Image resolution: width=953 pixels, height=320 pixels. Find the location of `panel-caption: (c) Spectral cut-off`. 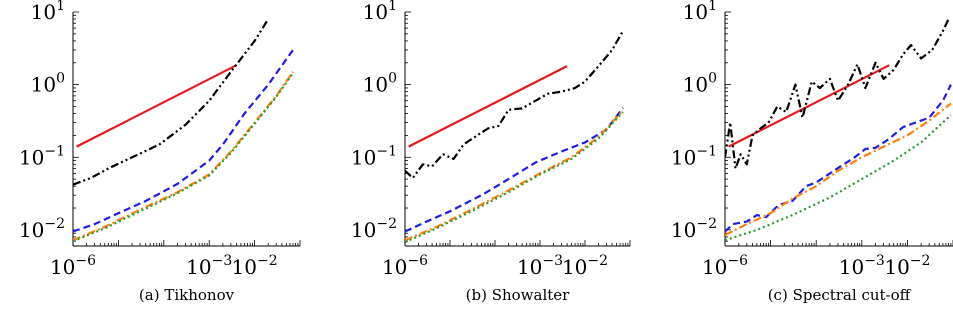

panel-caption: (c) Spectral cut-off is located at coordinates (840, 295).